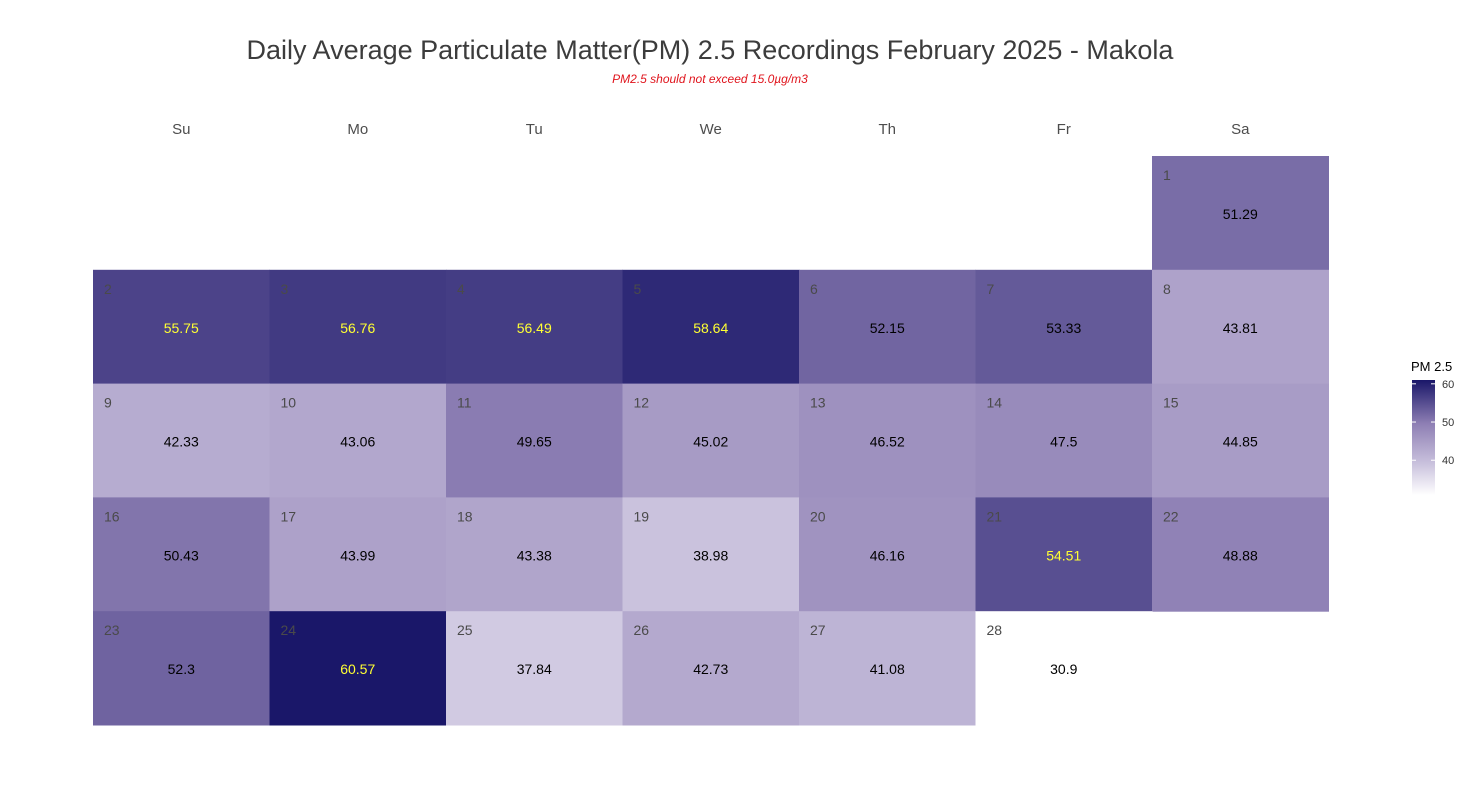 This screenshot has width=1483, height=802. Describe the element at coordinates (181, 129) in the screenshot. I see `weekday-label: Su` at that location.